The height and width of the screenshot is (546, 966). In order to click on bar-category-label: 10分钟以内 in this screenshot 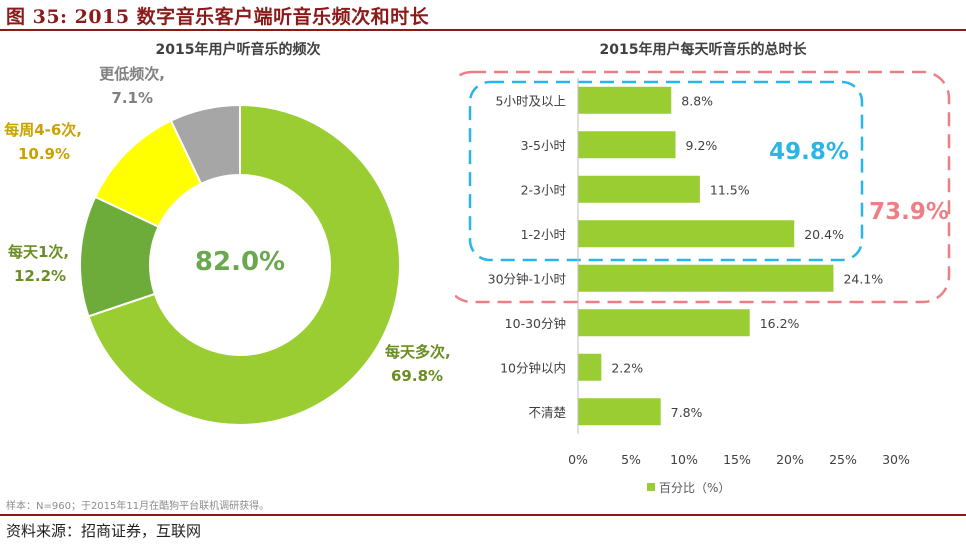, I will do `click(533, 367)`.